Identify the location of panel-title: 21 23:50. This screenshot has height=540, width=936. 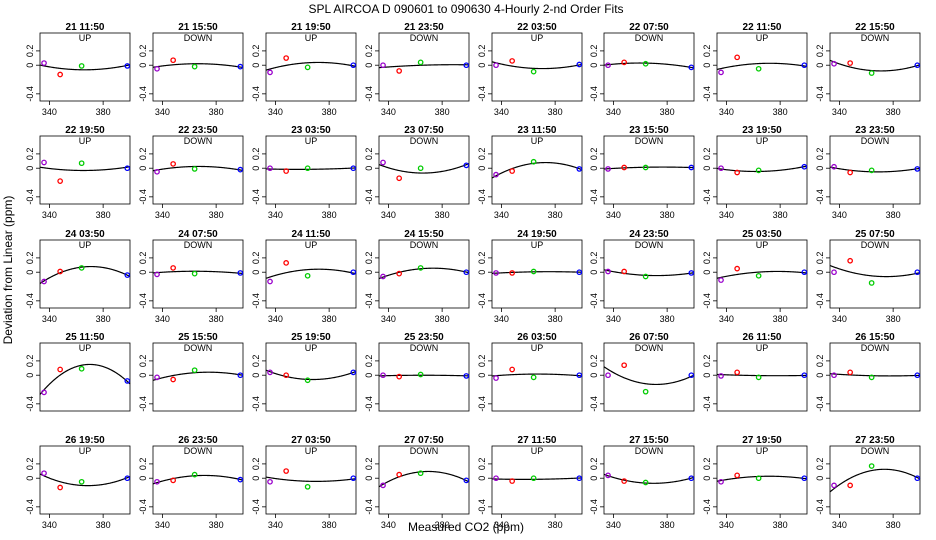
(424, 27).